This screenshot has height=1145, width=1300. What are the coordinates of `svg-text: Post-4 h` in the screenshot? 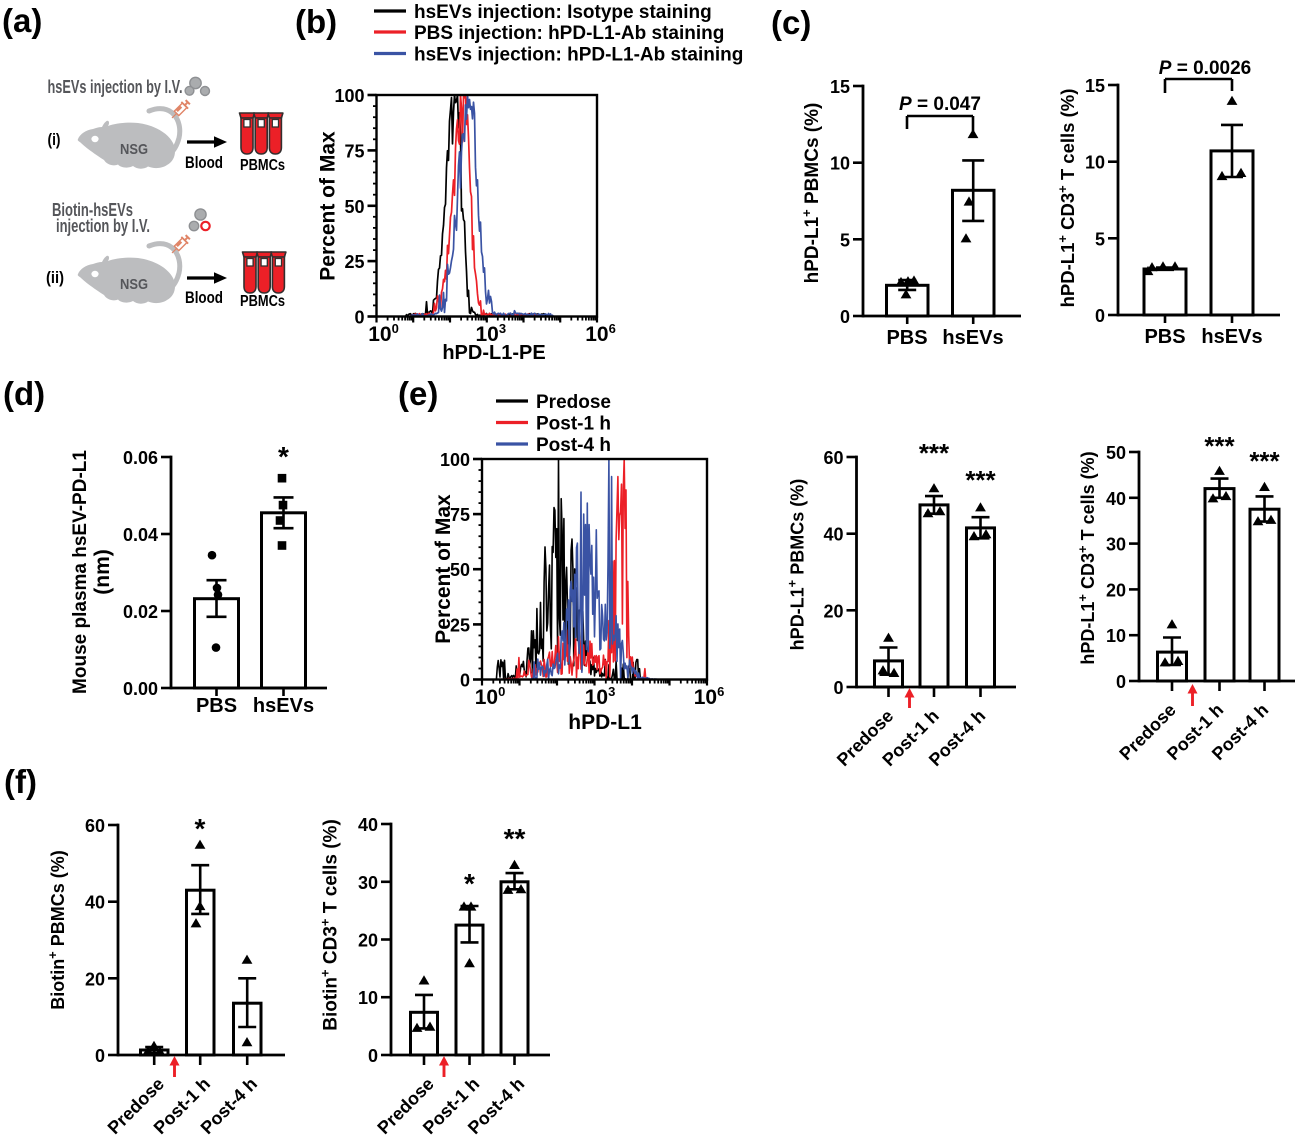 It's located at (573, 445).